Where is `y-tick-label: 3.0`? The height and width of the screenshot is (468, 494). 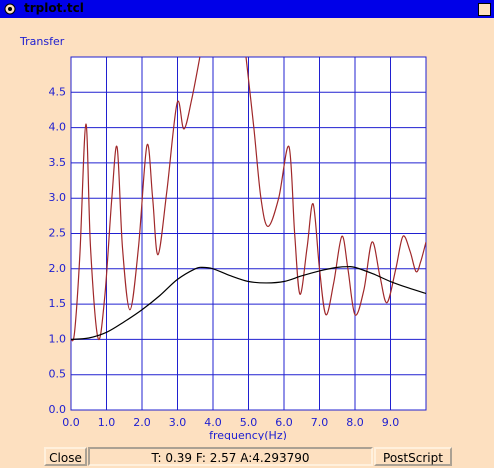
y-tick-label: 3.0 is located at coordinates (58, 197).